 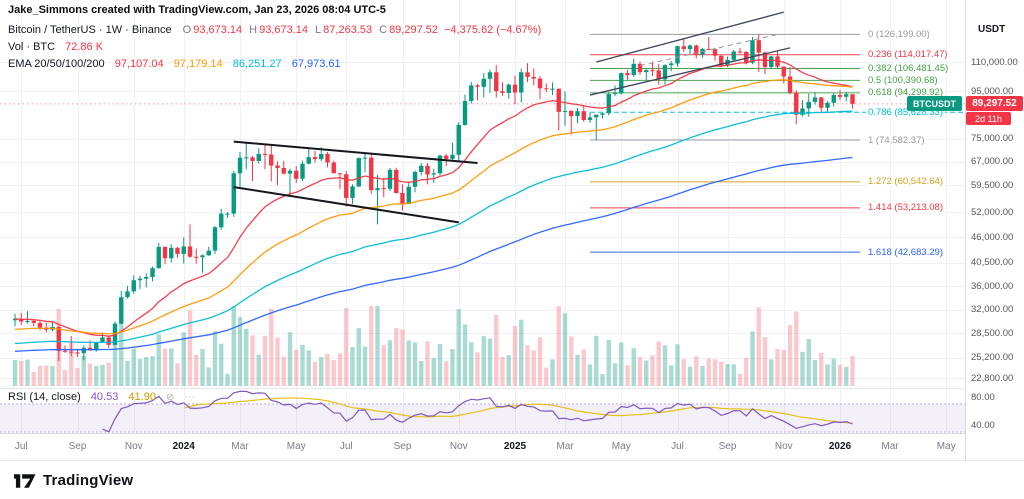 What do you see at coordinates (139, 64) in the screenshot?
I see `ema-20-value: 97,107.04` at bounding box center [139, 64].